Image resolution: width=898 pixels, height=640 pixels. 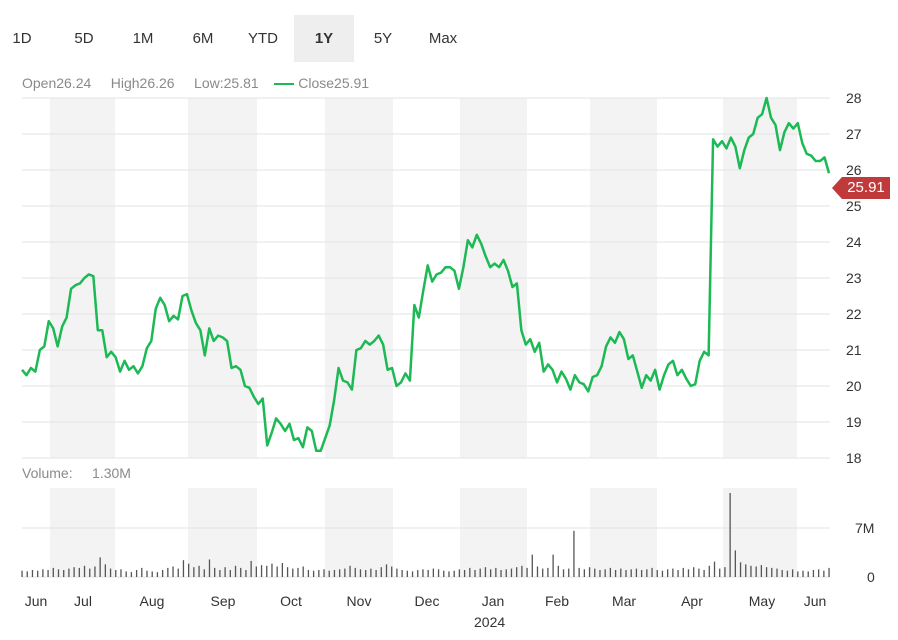 I want to click on x-tick-label: May, so click(x=762, y=601).